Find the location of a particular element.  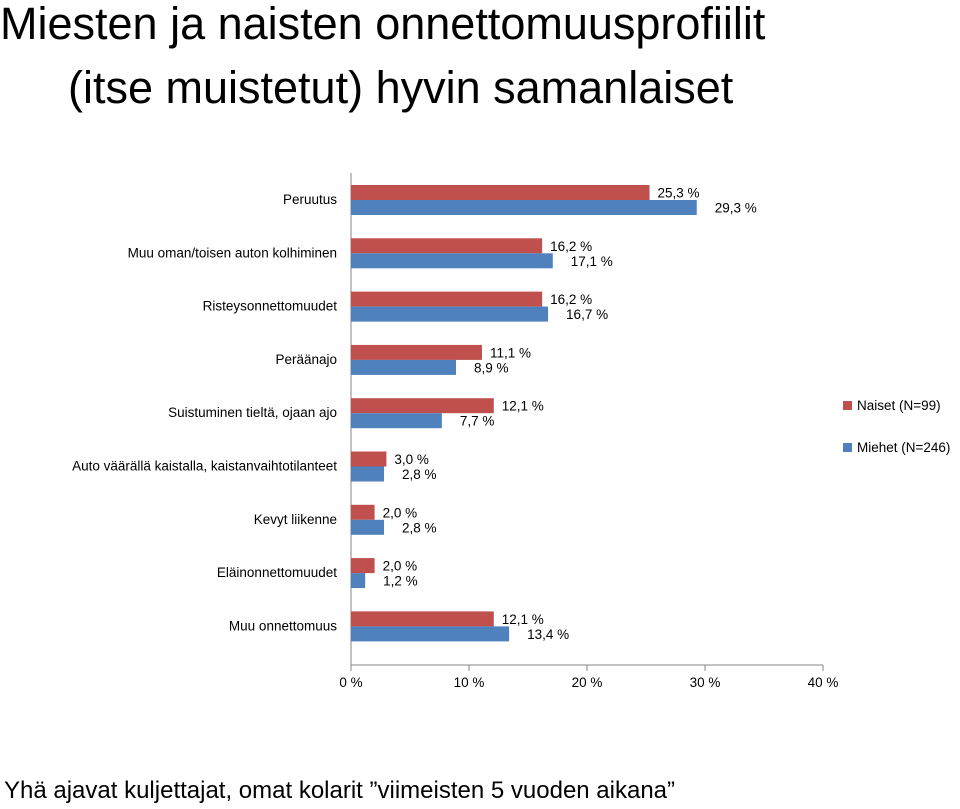

category-label: Peräänajo is located at coordinates (306, 359).